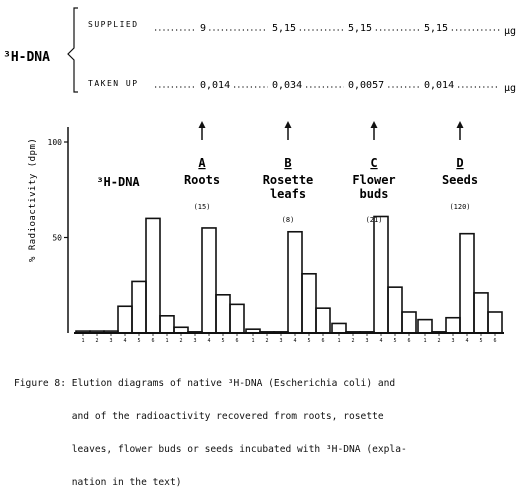 This screenshot has width=528, height=499. What do you see at coordinates (203, 28) in the screenshot?
I see `supplied-value: 9` at bounding box center [203, 28].